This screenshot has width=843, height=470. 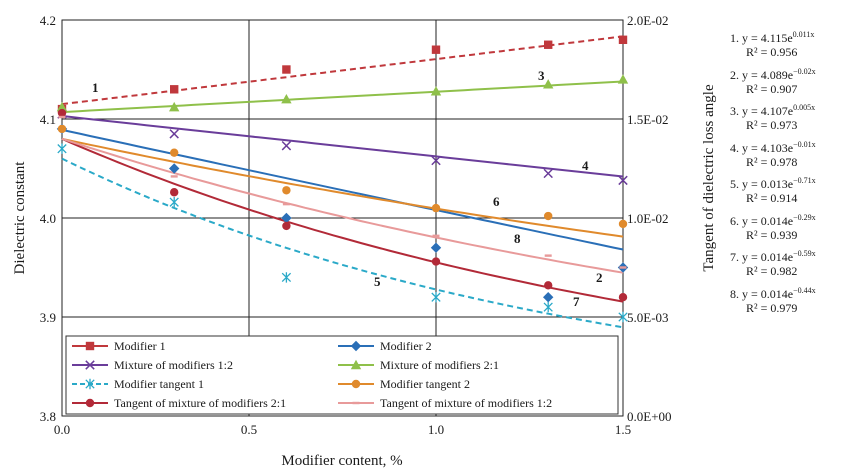 I want to click on equation-head: 7. y = 0.014e, so click(x=762, y=257).